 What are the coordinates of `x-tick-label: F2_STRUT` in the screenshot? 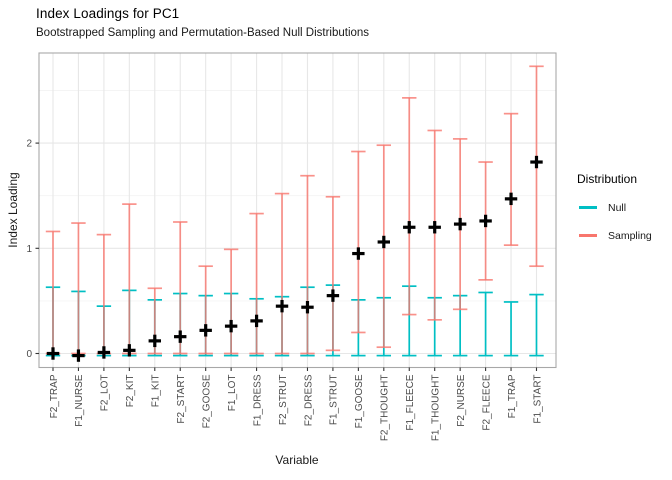 It's located at (283, 400).